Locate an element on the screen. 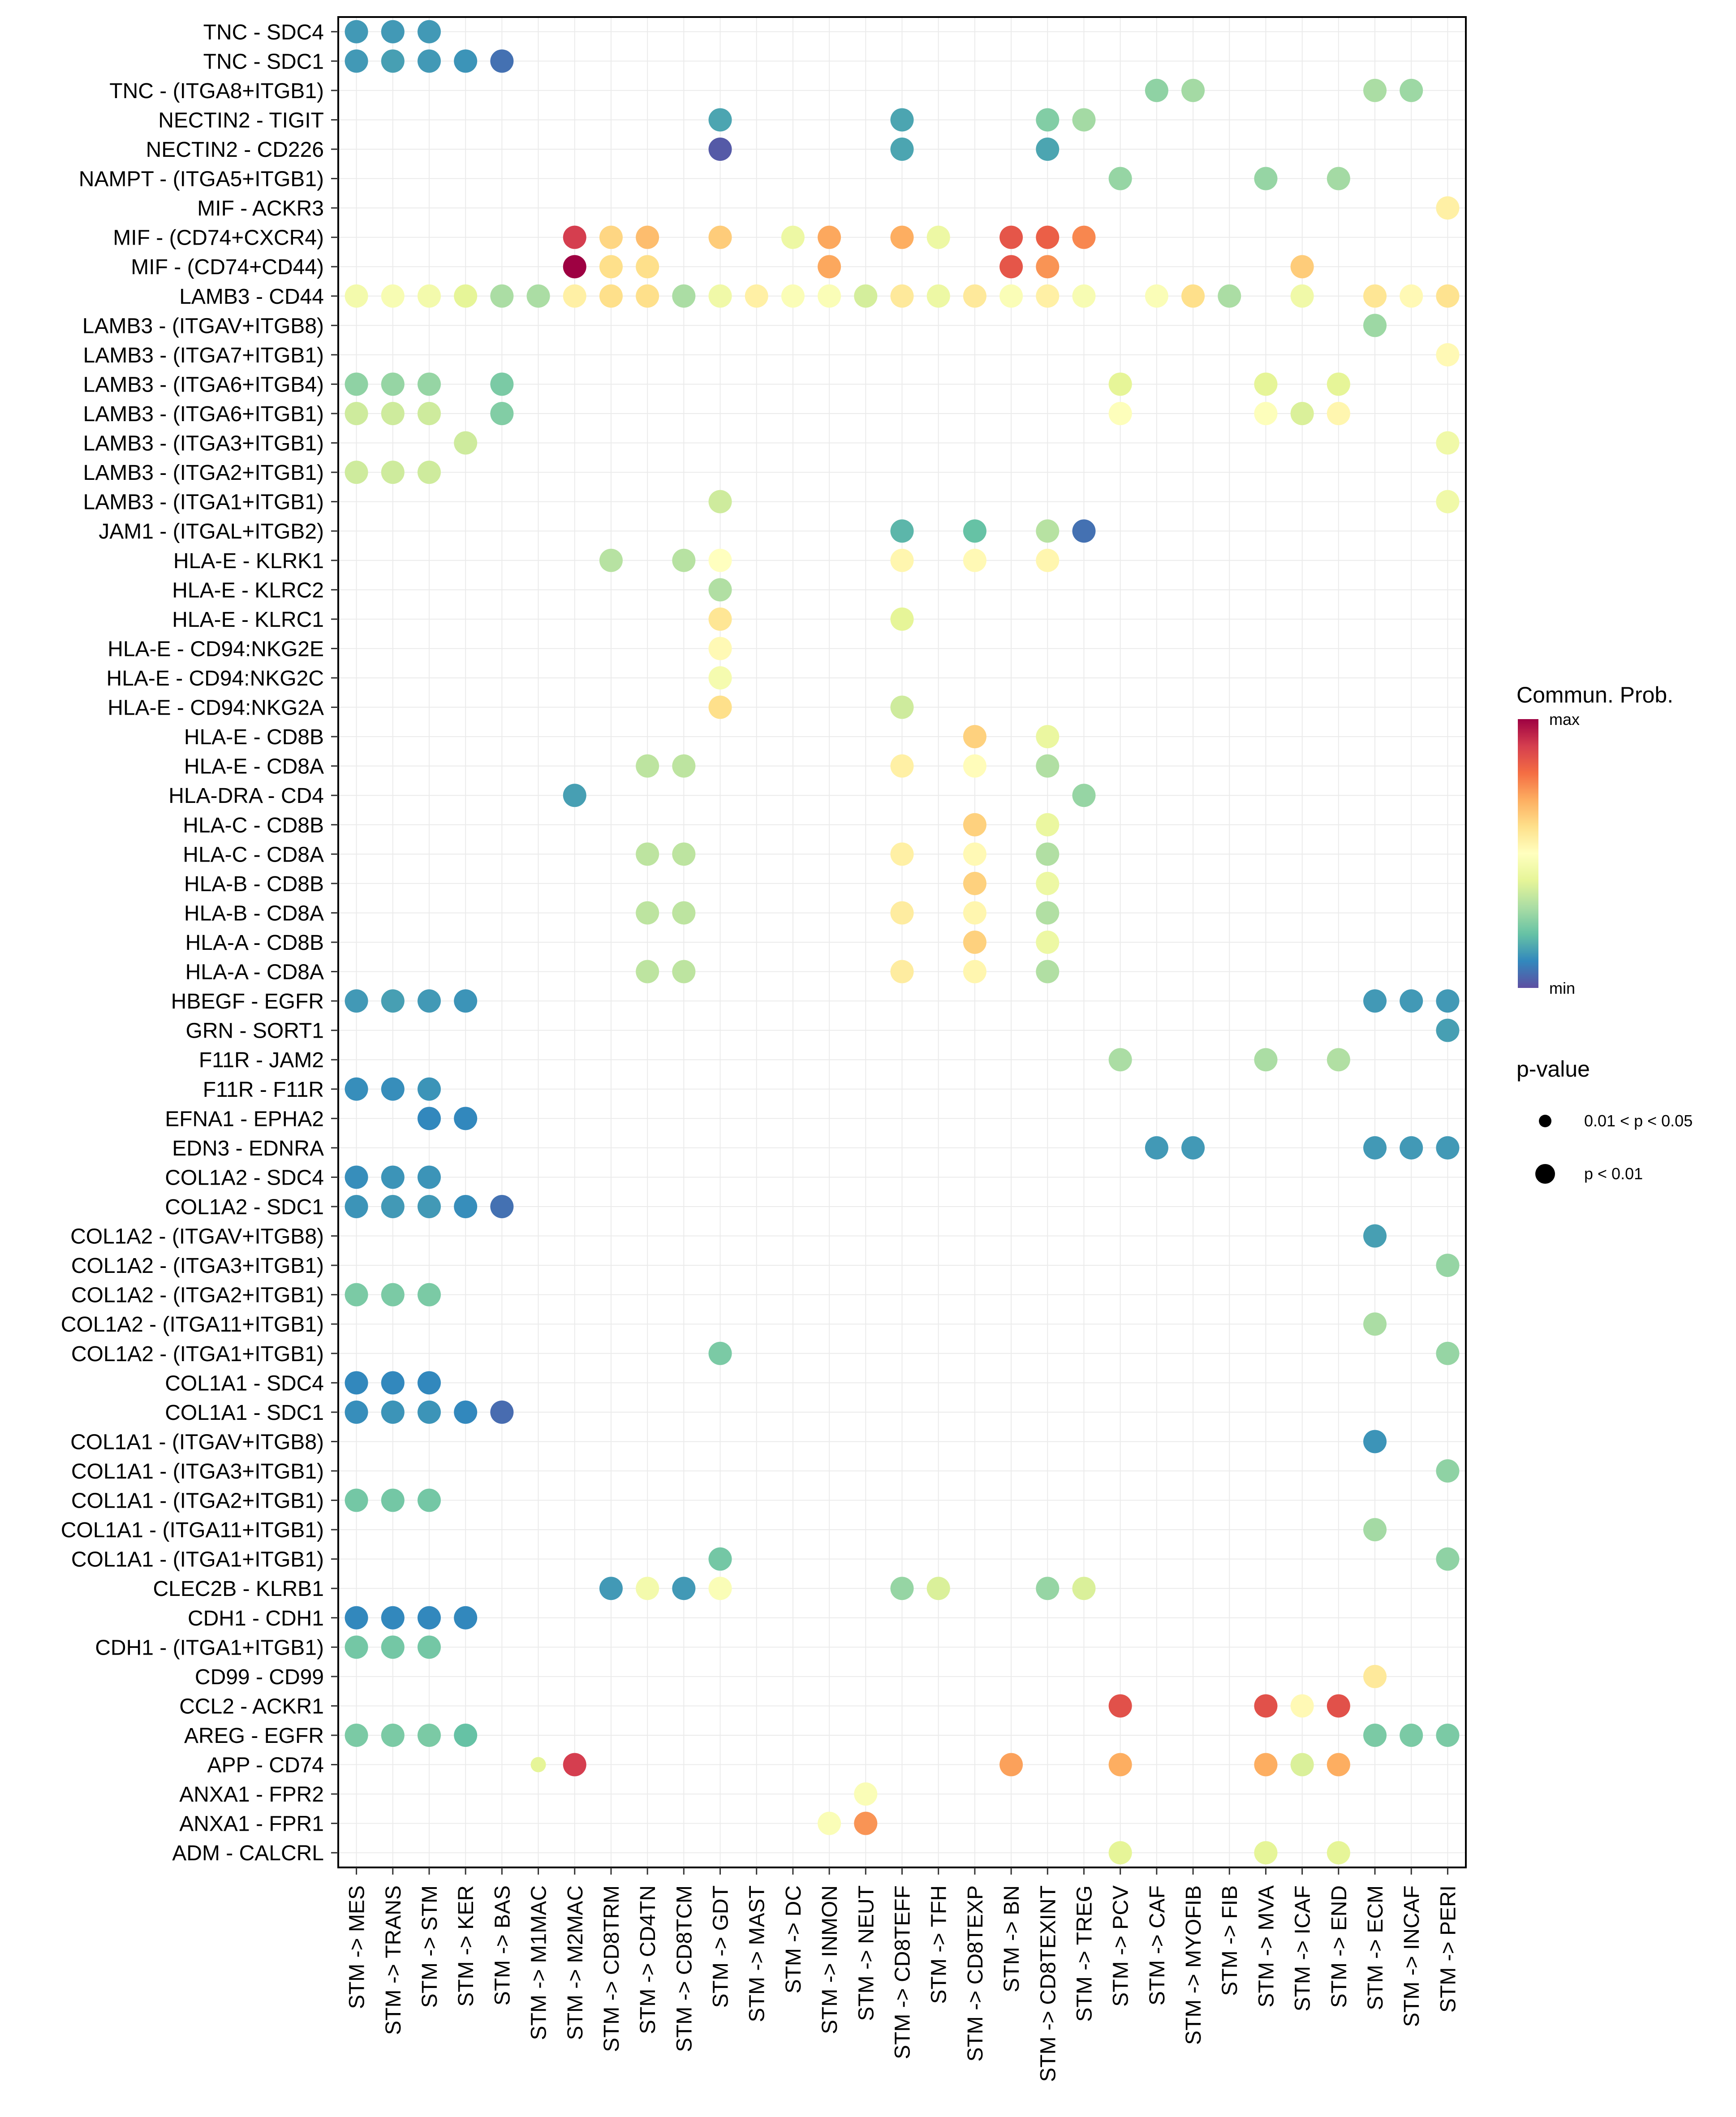 The width and height of the screenshot is (1736, 2117). size-key-large-label: p < 0.01 is located at coordinates (1613, 1173).